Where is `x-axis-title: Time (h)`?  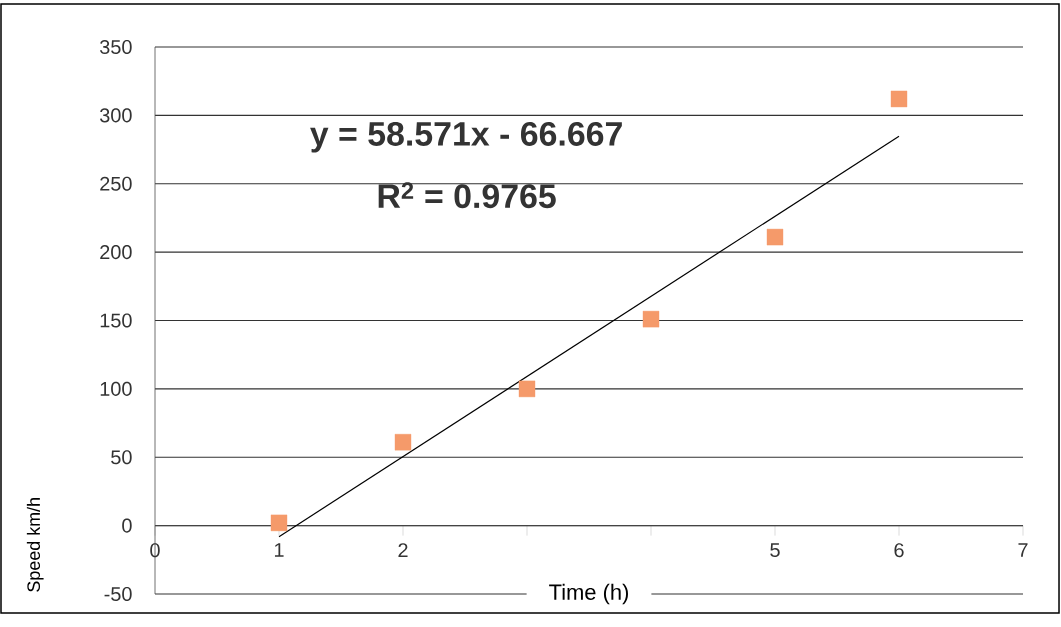 x-axis-title: Time (h) is located at coordinates (588, 594).